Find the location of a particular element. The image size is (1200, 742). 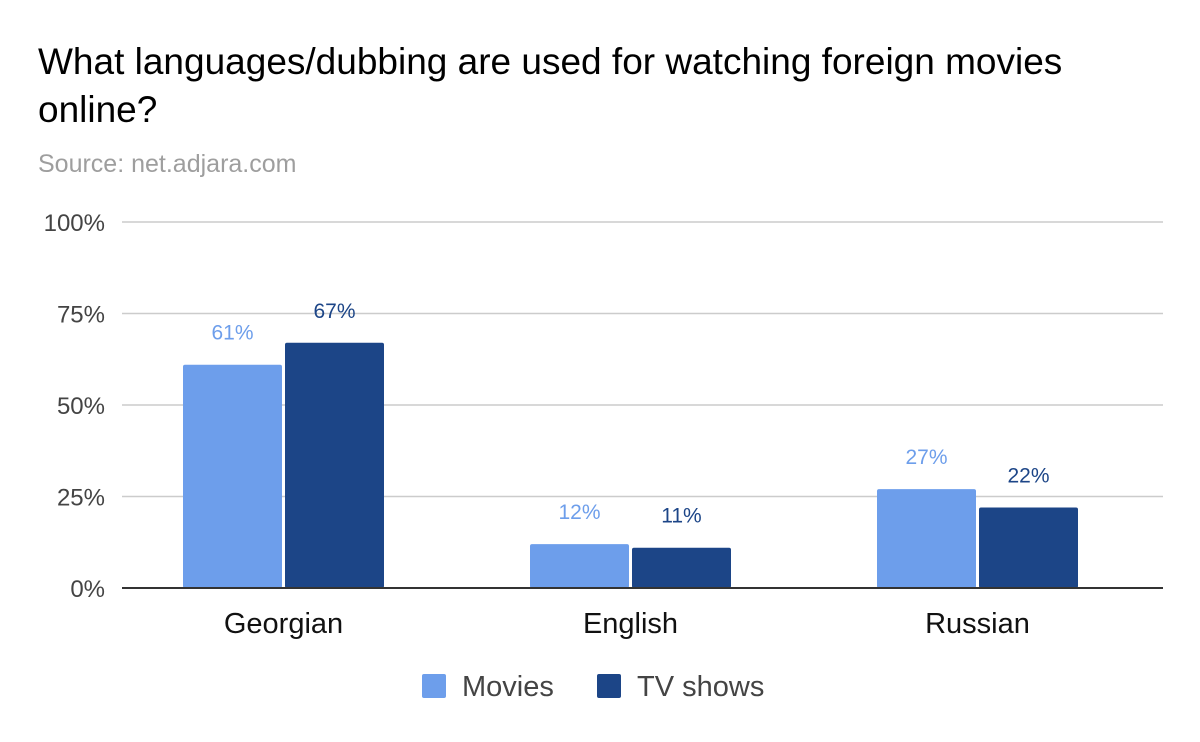

bar-movies-russian is located at coordinates (926, 538).